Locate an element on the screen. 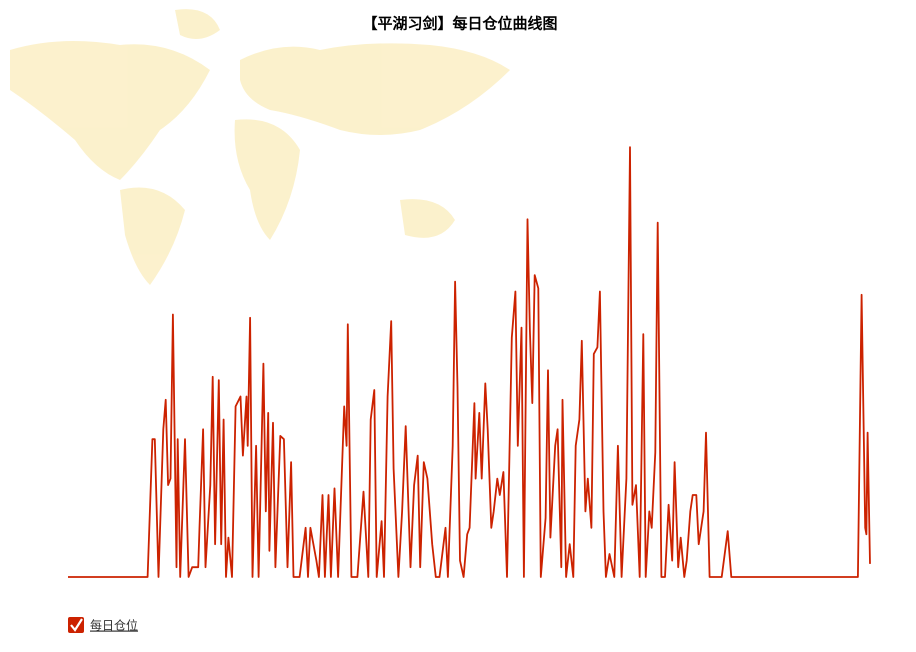 The height and width of the screenshot is (652, 916). legend: 每日仓位 is located at coordinates (103, 625).